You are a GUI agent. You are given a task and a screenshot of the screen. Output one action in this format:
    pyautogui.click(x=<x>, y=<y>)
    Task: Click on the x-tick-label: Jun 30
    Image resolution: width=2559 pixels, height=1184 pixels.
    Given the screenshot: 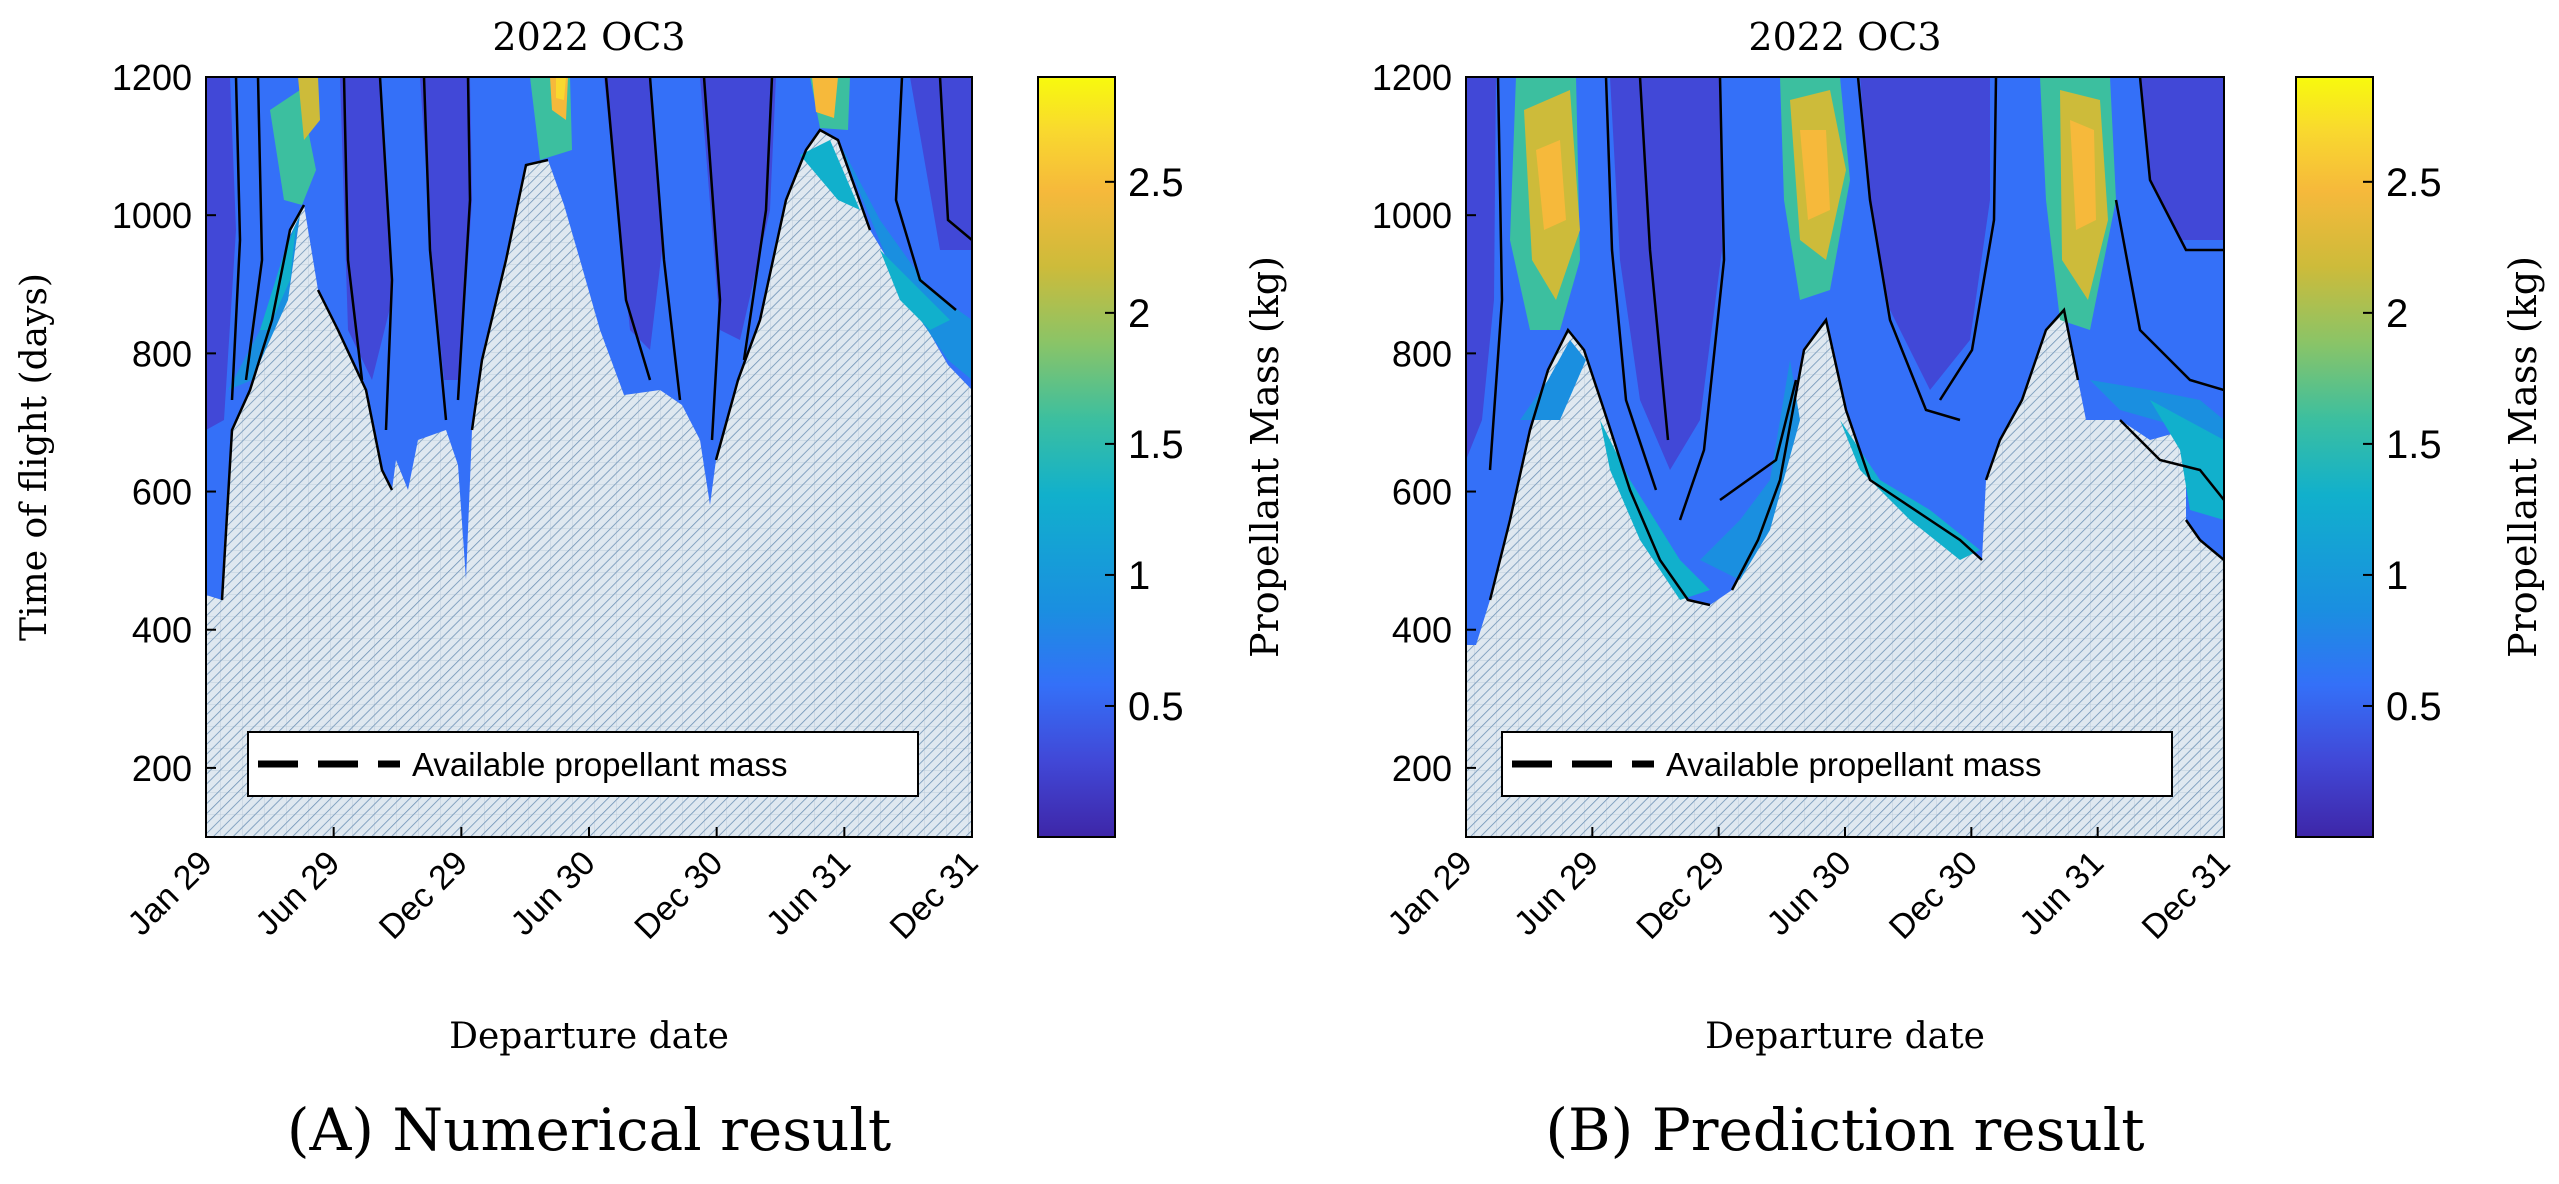 What is the action you would take?
    pyautogui.click(x=1809, y=893)
    